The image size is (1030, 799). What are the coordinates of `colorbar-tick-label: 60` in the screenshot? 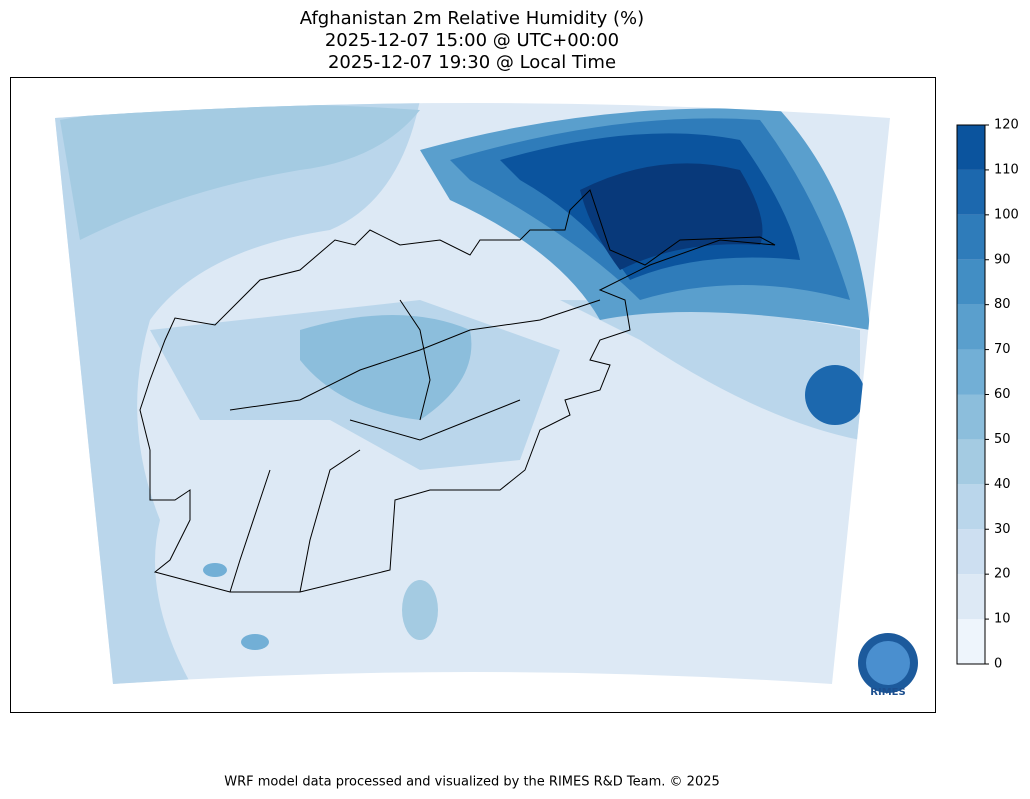 It's located at (1002, 394).